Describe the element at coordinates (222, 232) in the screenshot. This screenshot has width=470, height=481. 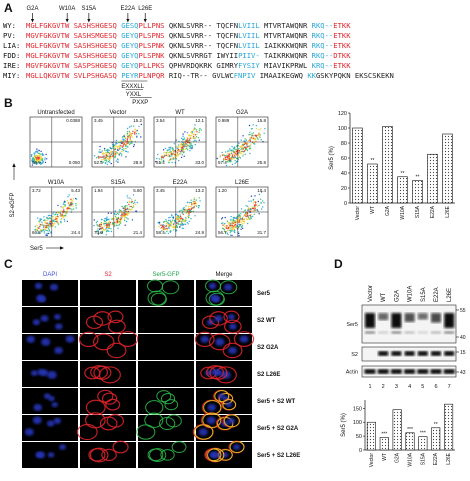
I see `quadrant-value: 56.7` at that location.